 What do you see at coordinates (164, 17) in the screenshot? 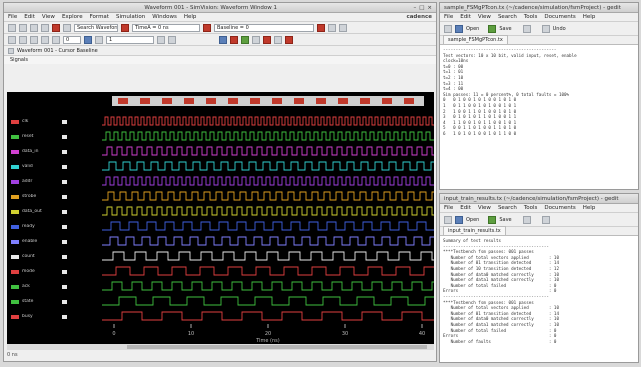
I see `menu-windows: Windows` at bounding box center [164, 17].